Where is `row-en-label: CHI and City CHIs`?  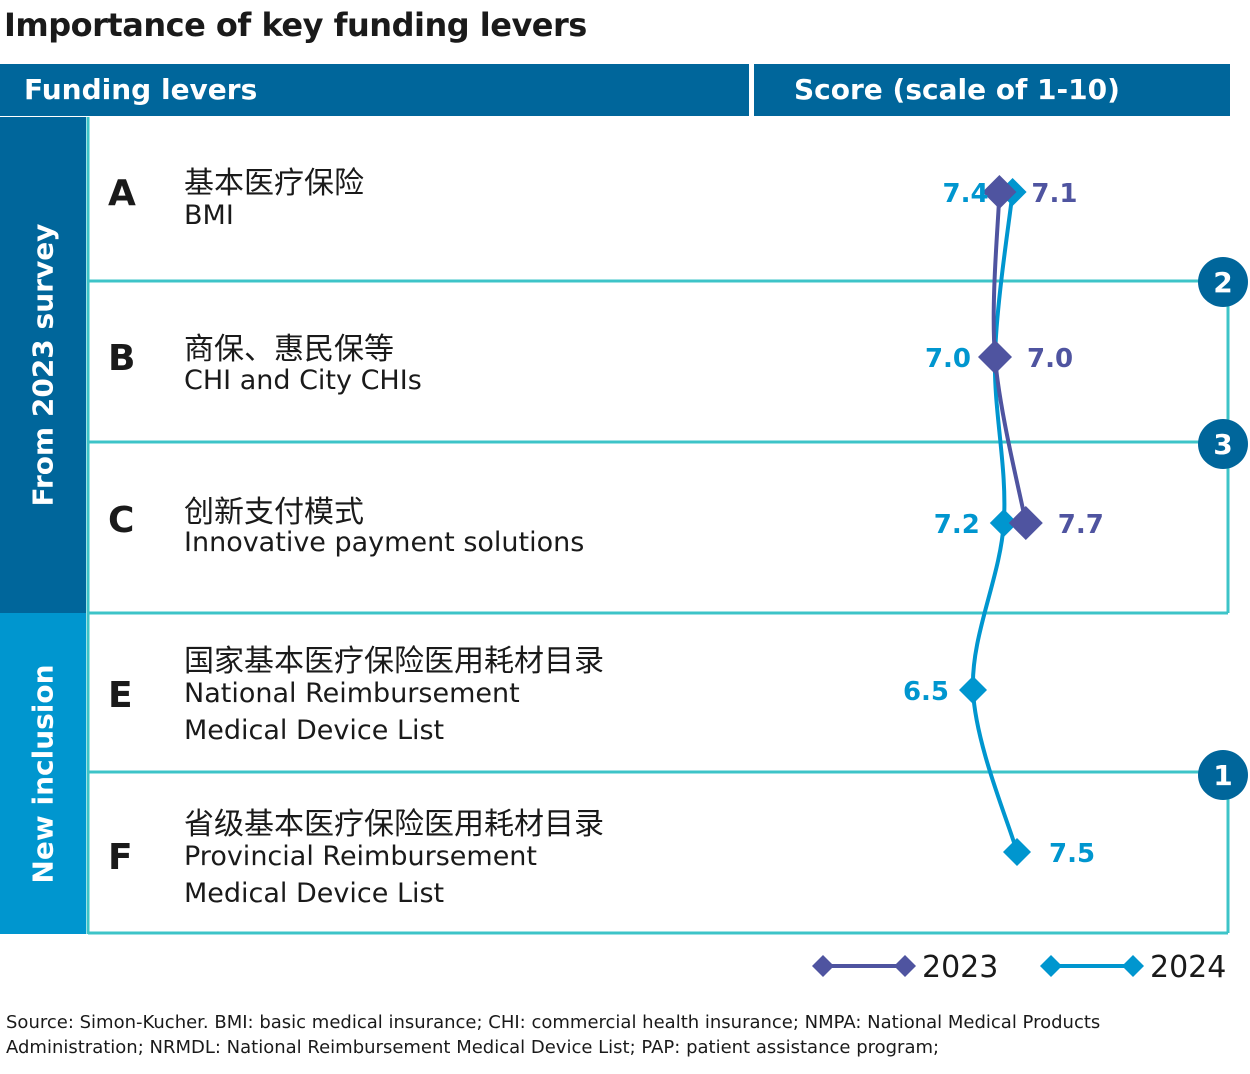
row-en-label: CHI and City CHIs is located at coordinates (303, 380).